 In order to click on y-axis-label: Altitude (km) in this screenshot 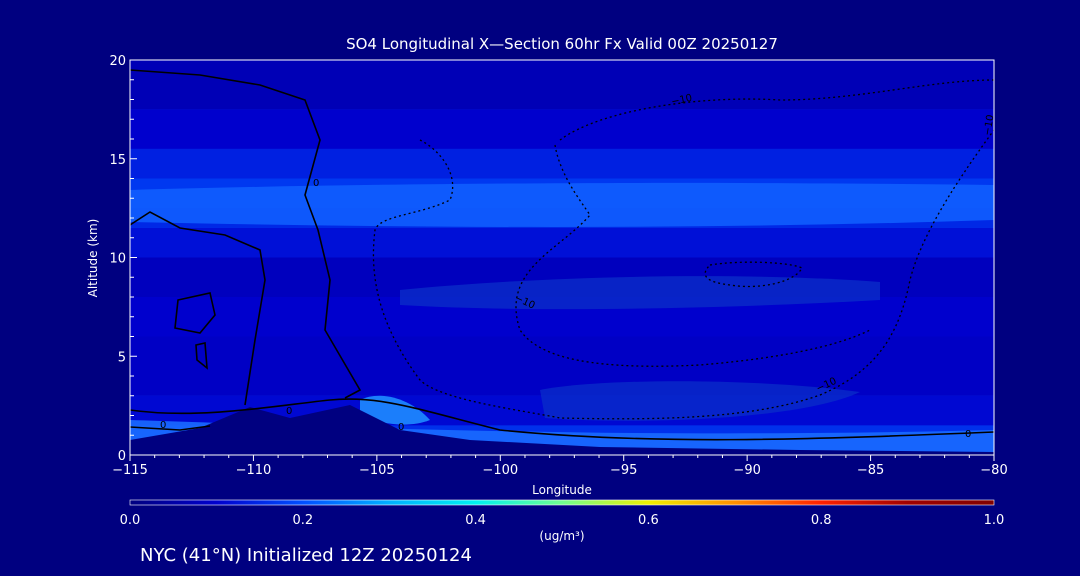, I will do `click(93, 258)`.